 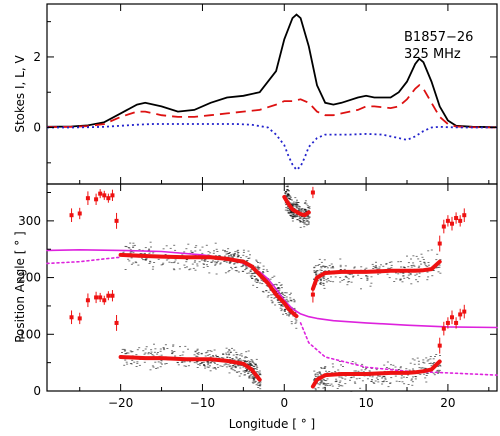 What do you see at coordinates (29, 221) in the screenshot?
I see `bottom-ytick-label: 300` at bounding box center [29, 221].